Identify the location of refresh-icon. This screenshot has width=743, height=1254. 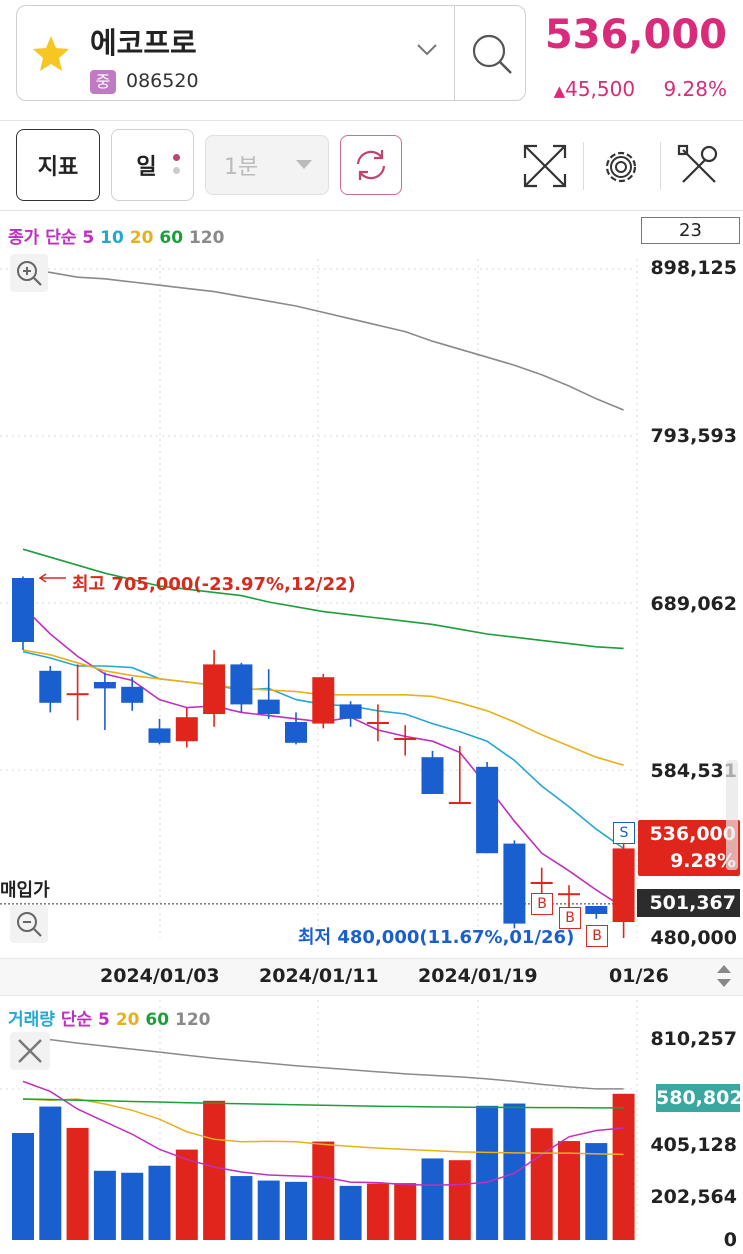
(371, 165).